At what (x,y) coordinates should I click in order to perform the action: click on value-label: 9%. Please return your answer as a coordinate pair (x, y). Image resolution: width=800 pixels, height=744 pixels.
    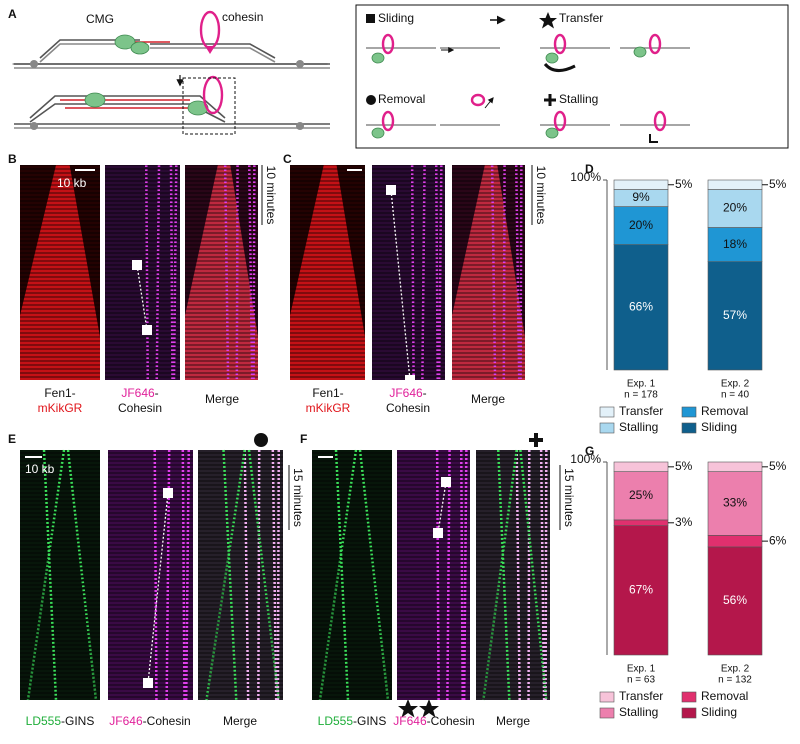
    Looking at the image, I should click on (641, 197).